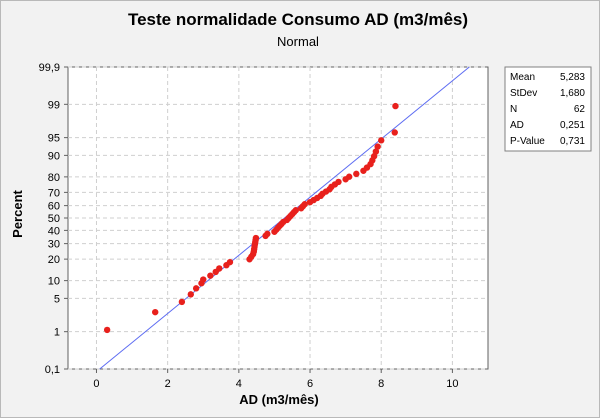 Image resolution: width=600 pixels, height=418 pixels. I want to click on stats-box, so click(548, 109).